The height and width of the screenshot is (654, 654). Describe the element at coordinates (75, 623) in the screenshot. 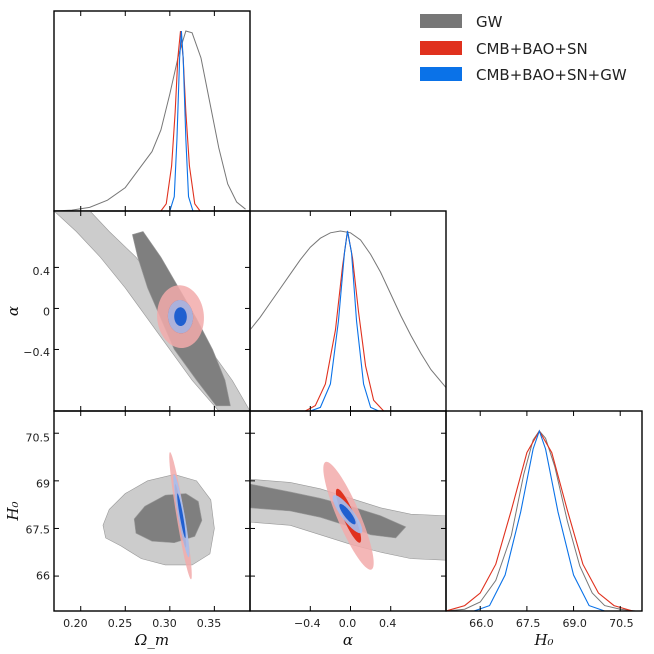

I see `omega-x-tick-label: 0.20` at that location.